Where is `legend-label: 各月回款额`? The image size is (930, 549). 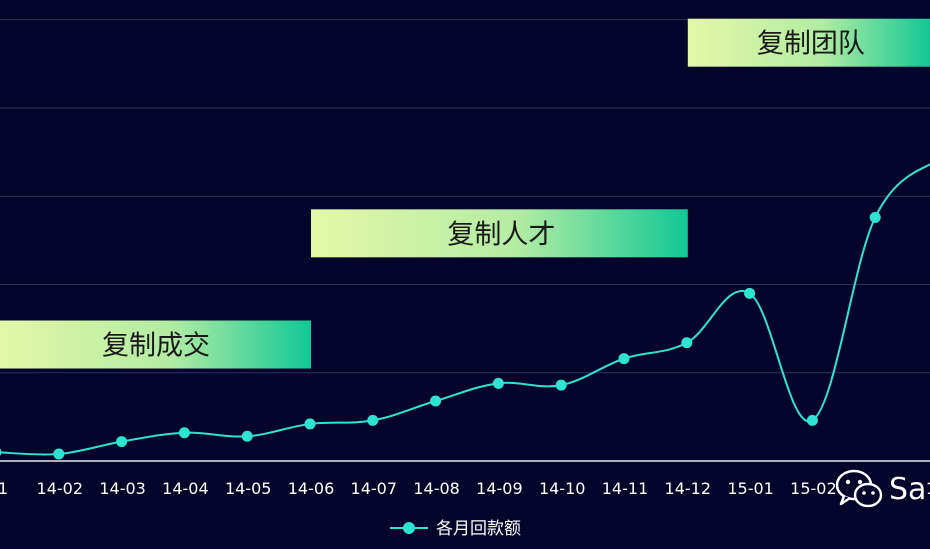 legend-label: 各月回款额 is located at coordinates (478, 529).